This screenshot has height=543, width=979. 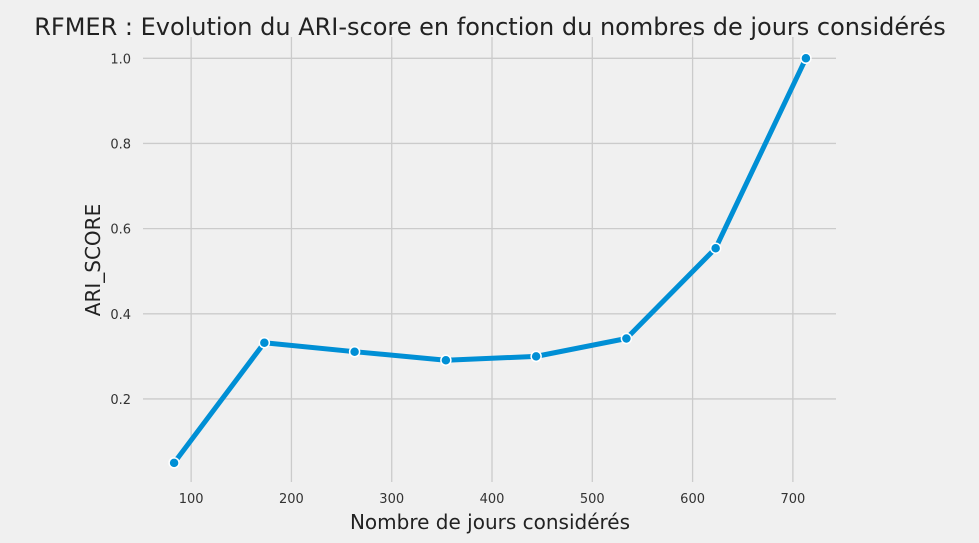 I want to click on y-tick-label-1: 1.0, so click(x=120, y=59).